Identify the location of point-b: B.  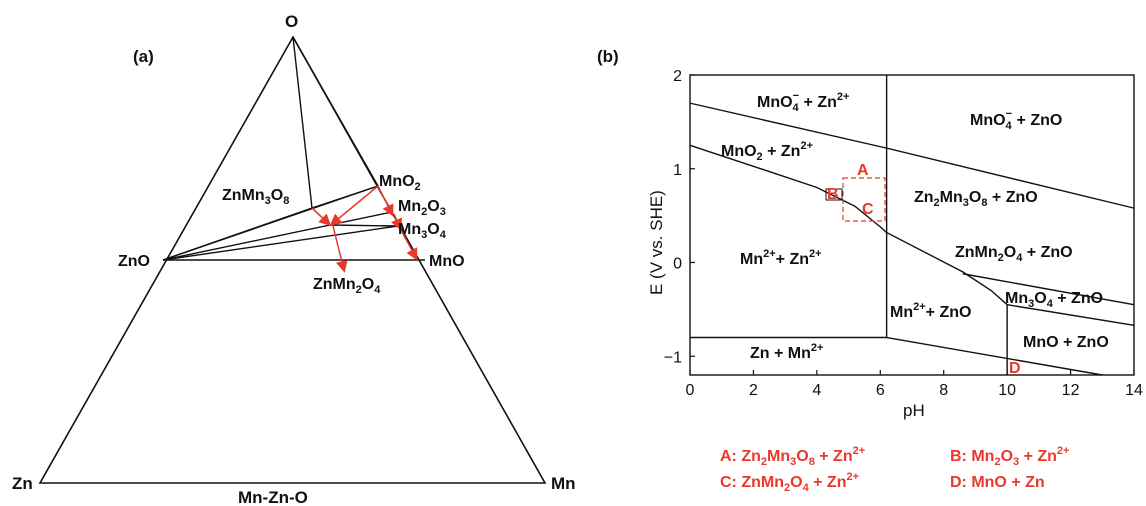
(833, 194).